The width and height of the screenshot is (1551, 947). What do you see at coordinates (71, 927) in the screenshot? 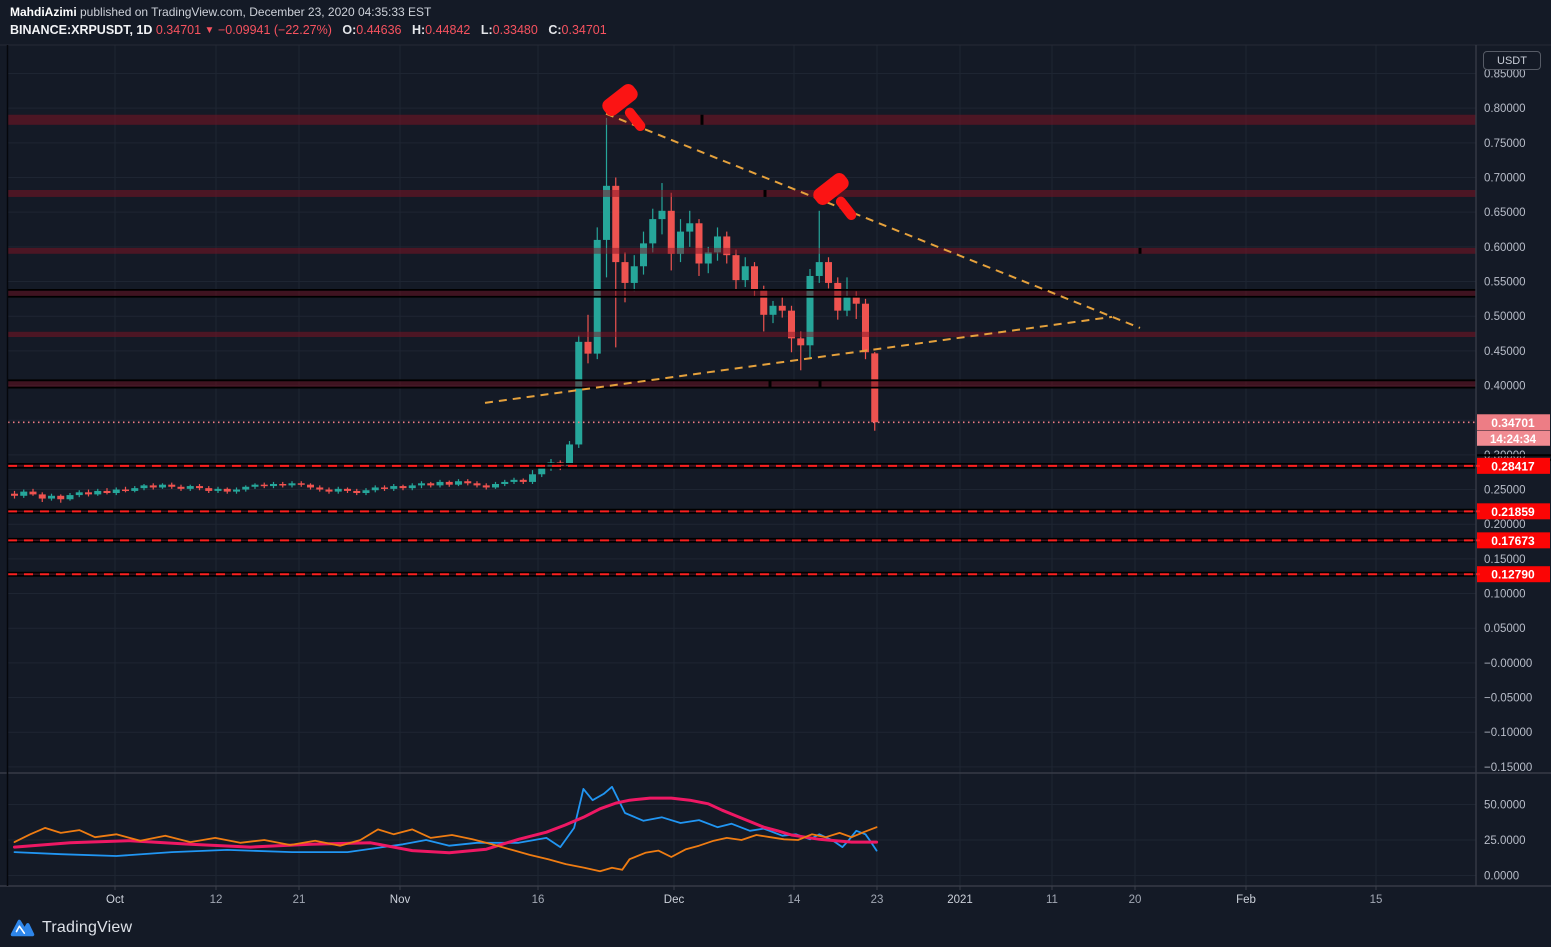
I see `tradingview-logo: TradingView` at bounding box center [71, 927].